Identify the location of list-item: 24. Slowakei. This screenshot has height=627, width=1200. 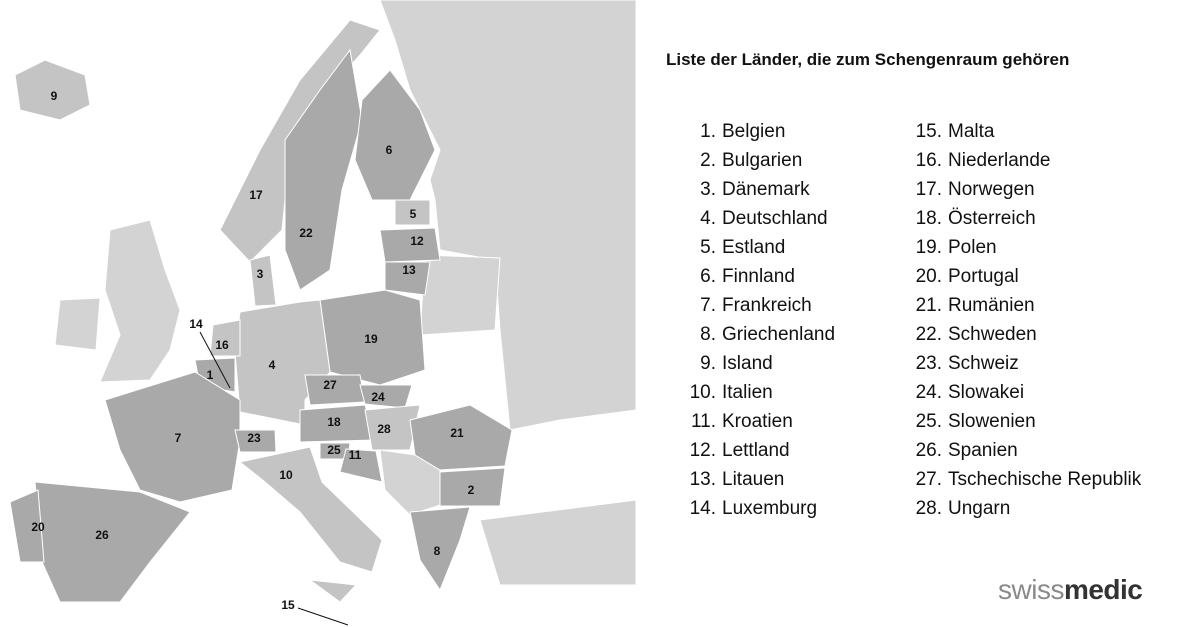
(966, 393).